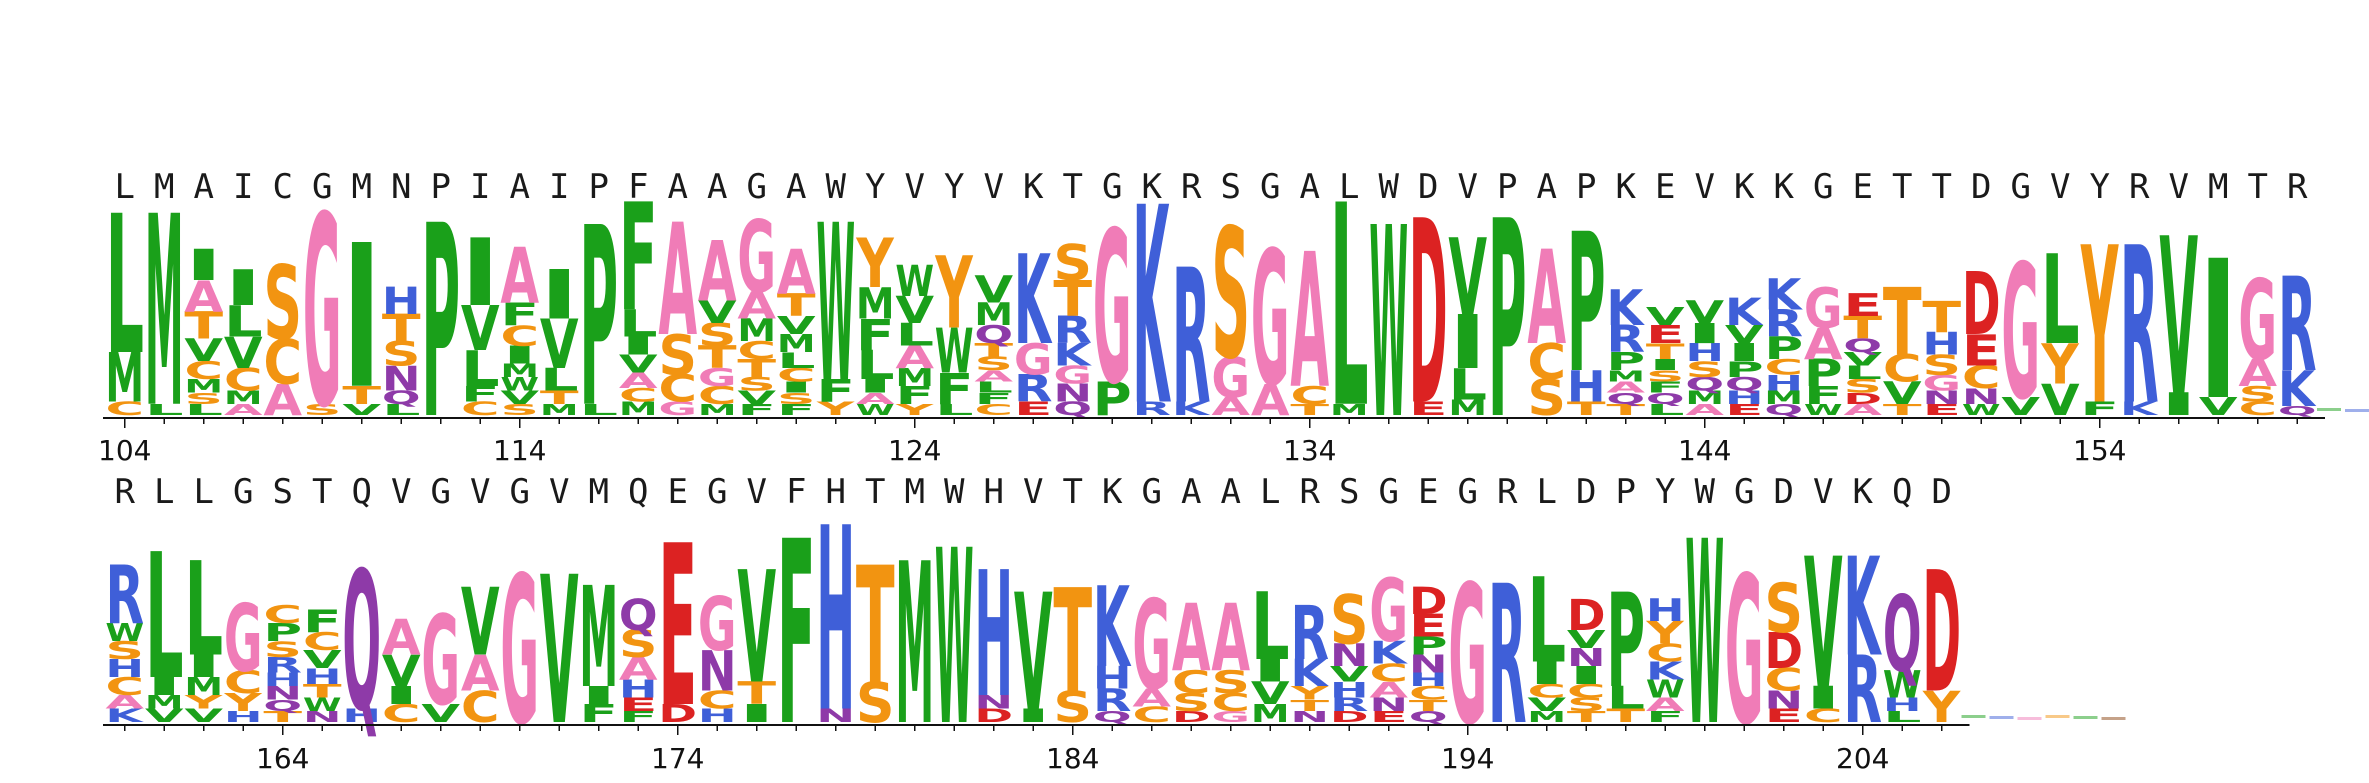  I want to click on consensus-residue: W, so click(1705, 492).